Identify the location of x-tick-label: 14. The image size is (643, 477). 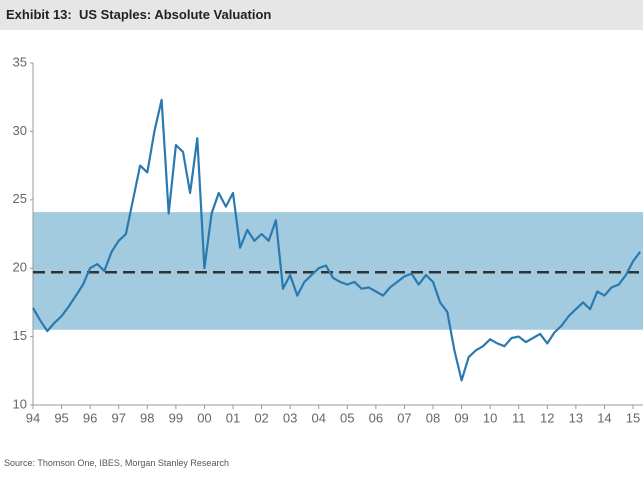
(604, 417).